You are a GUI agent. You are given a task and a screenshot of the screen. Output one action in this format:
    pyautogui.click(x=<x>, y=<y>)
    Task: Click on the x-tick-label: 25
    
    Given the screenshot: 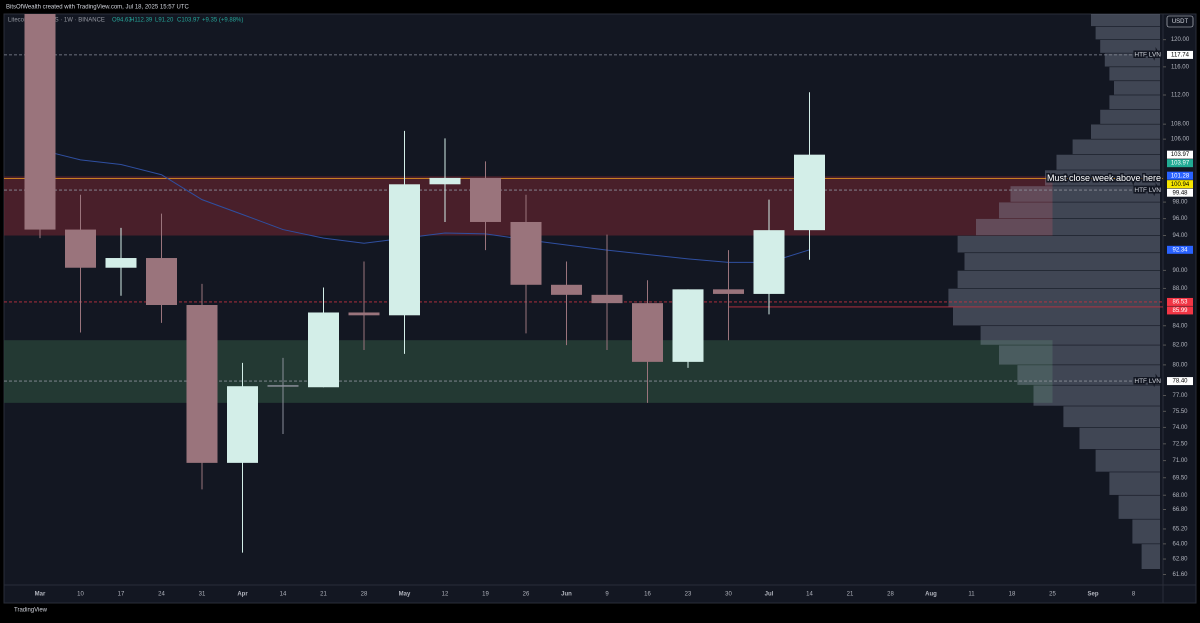 What is the action you would take?
    pyautogui.click(x=1052, y=595)
    